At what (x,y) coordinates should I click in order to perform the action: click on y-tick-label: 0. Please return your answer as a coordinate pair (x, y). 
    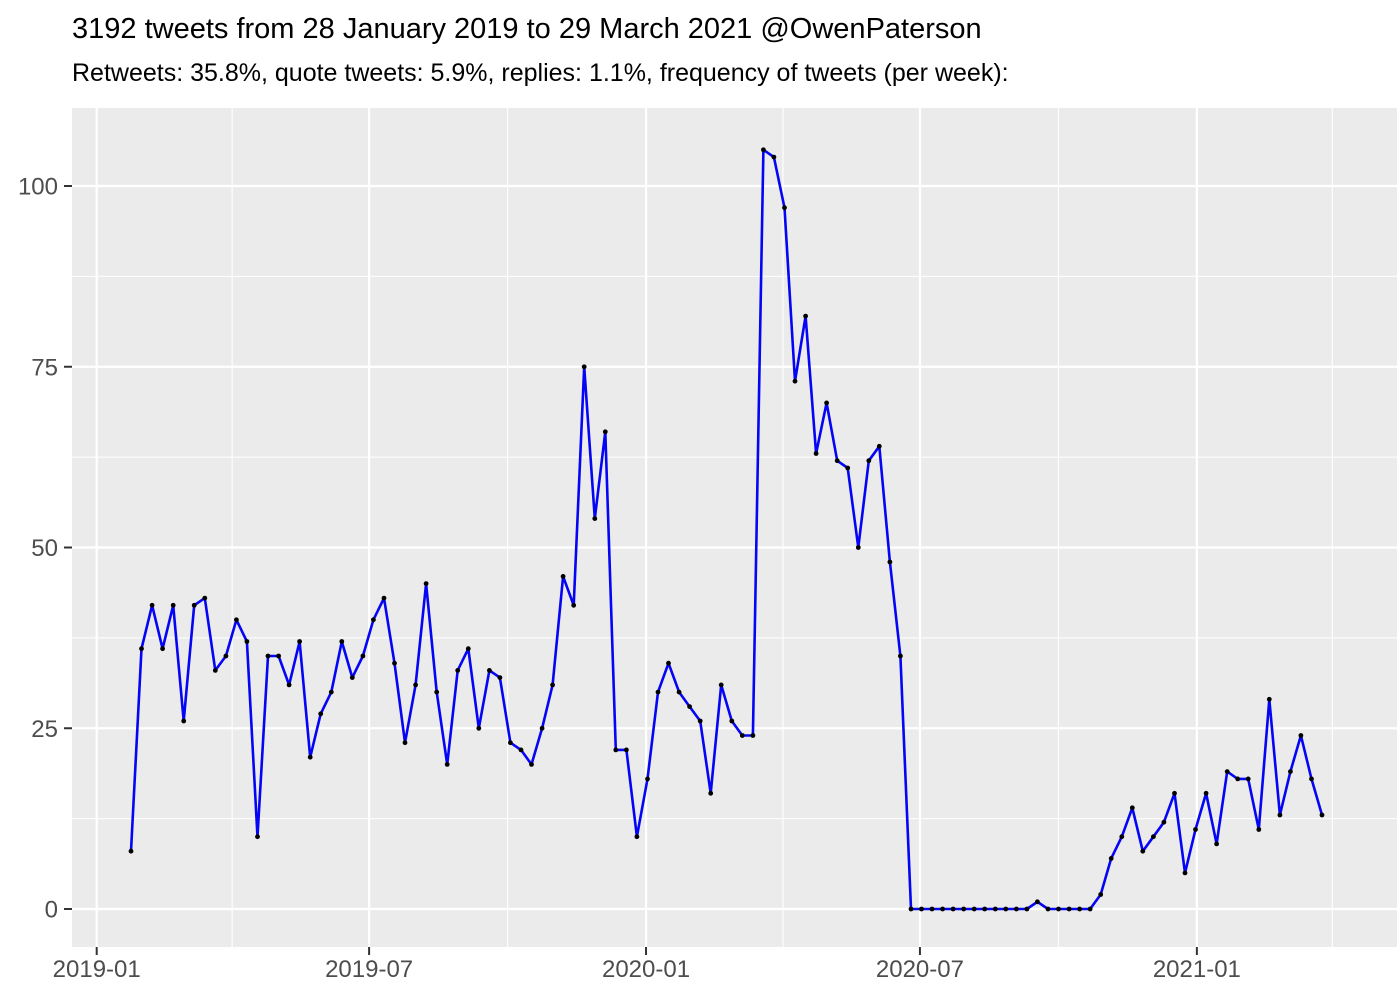
    Looking at the image, I should click on (51, 910).